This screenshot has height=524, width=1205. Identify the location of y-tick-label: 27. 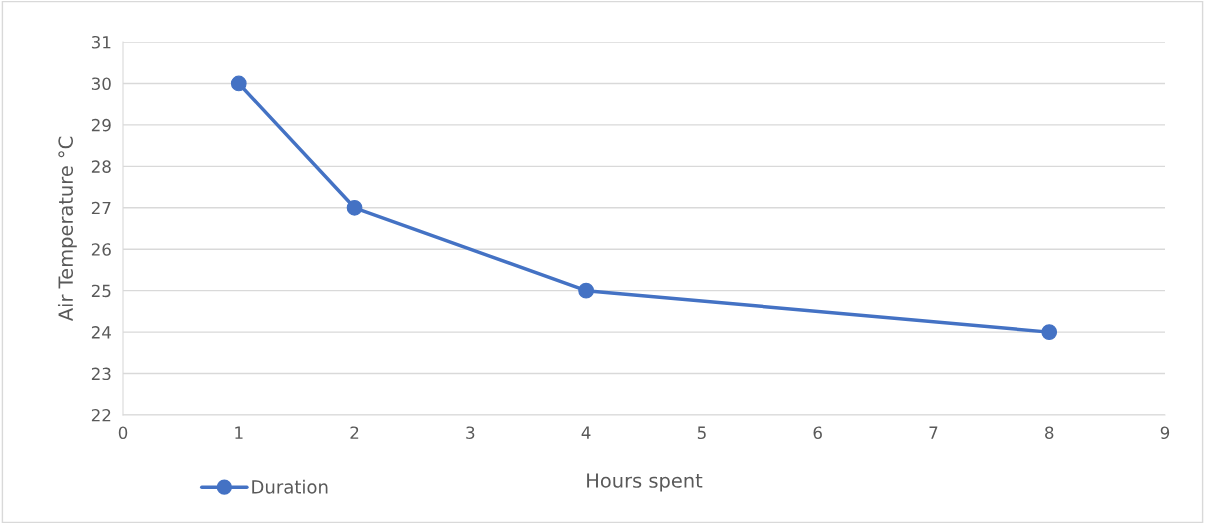
(101, 208).